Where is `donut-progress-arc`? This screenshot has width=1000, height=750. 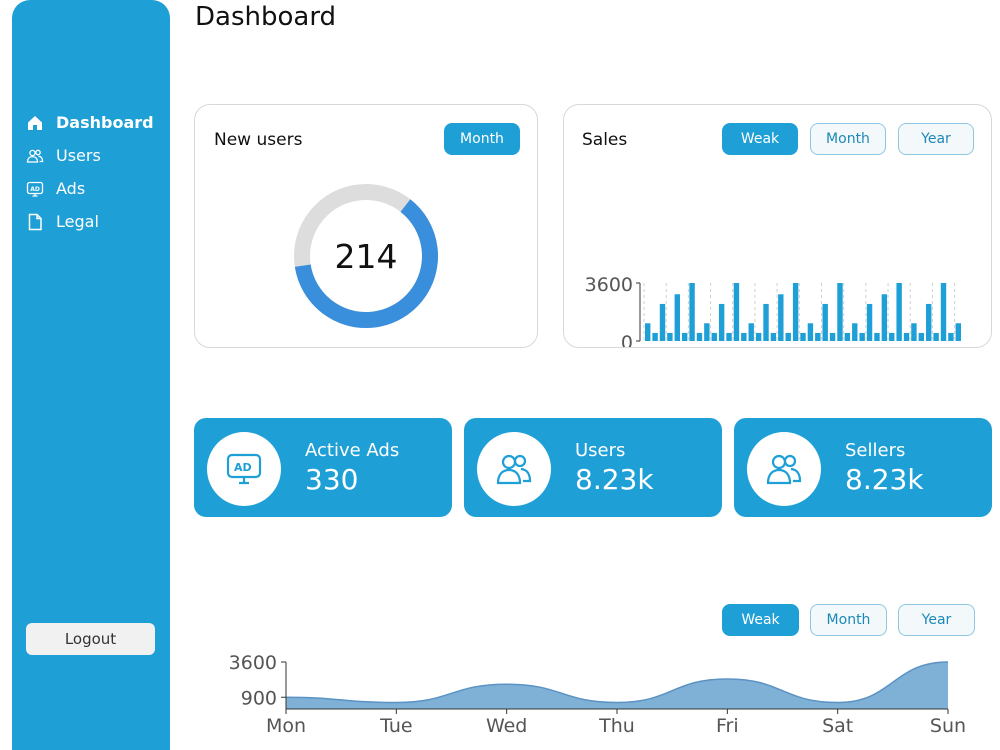 donut-progress-arc is located at coordinates (366, 256).